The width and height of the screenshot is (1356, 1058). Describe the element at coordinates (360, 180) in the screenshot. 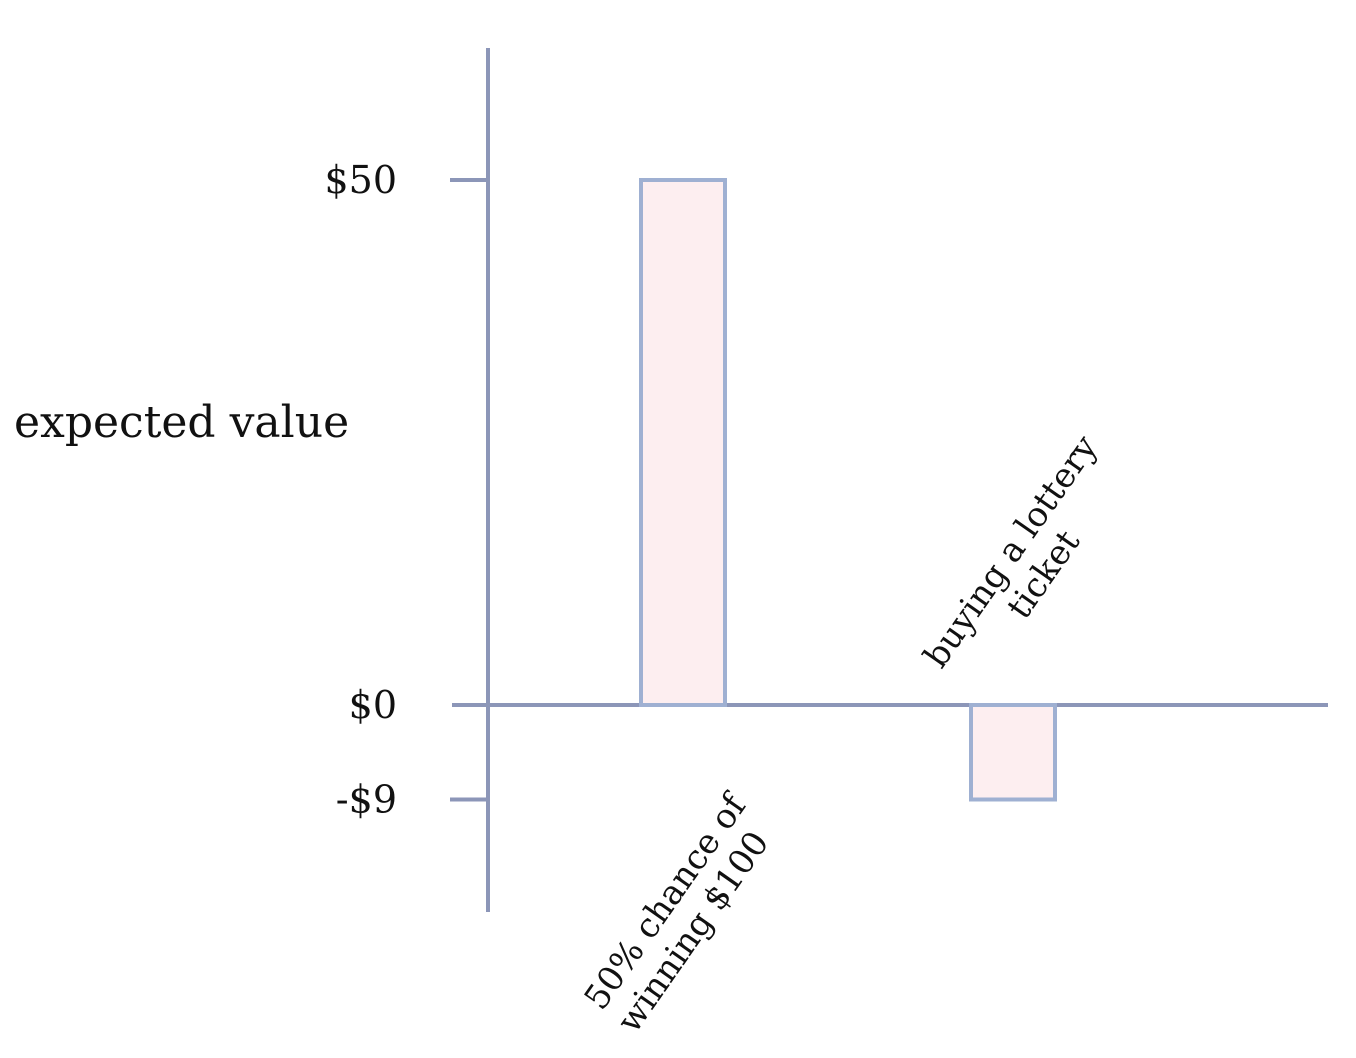

I see `y-tick-label: $50` at that location.